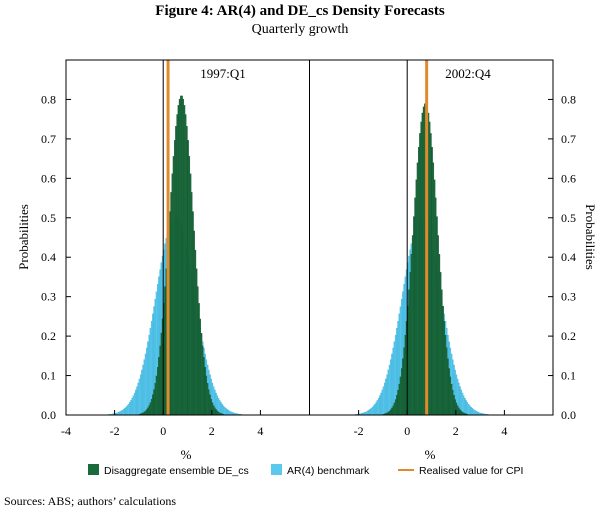  What do you see at coordinates (300, 29) in the screenshot?
I see `chart-subtitle: Quarterly growth` at bounding box center [300, 29].